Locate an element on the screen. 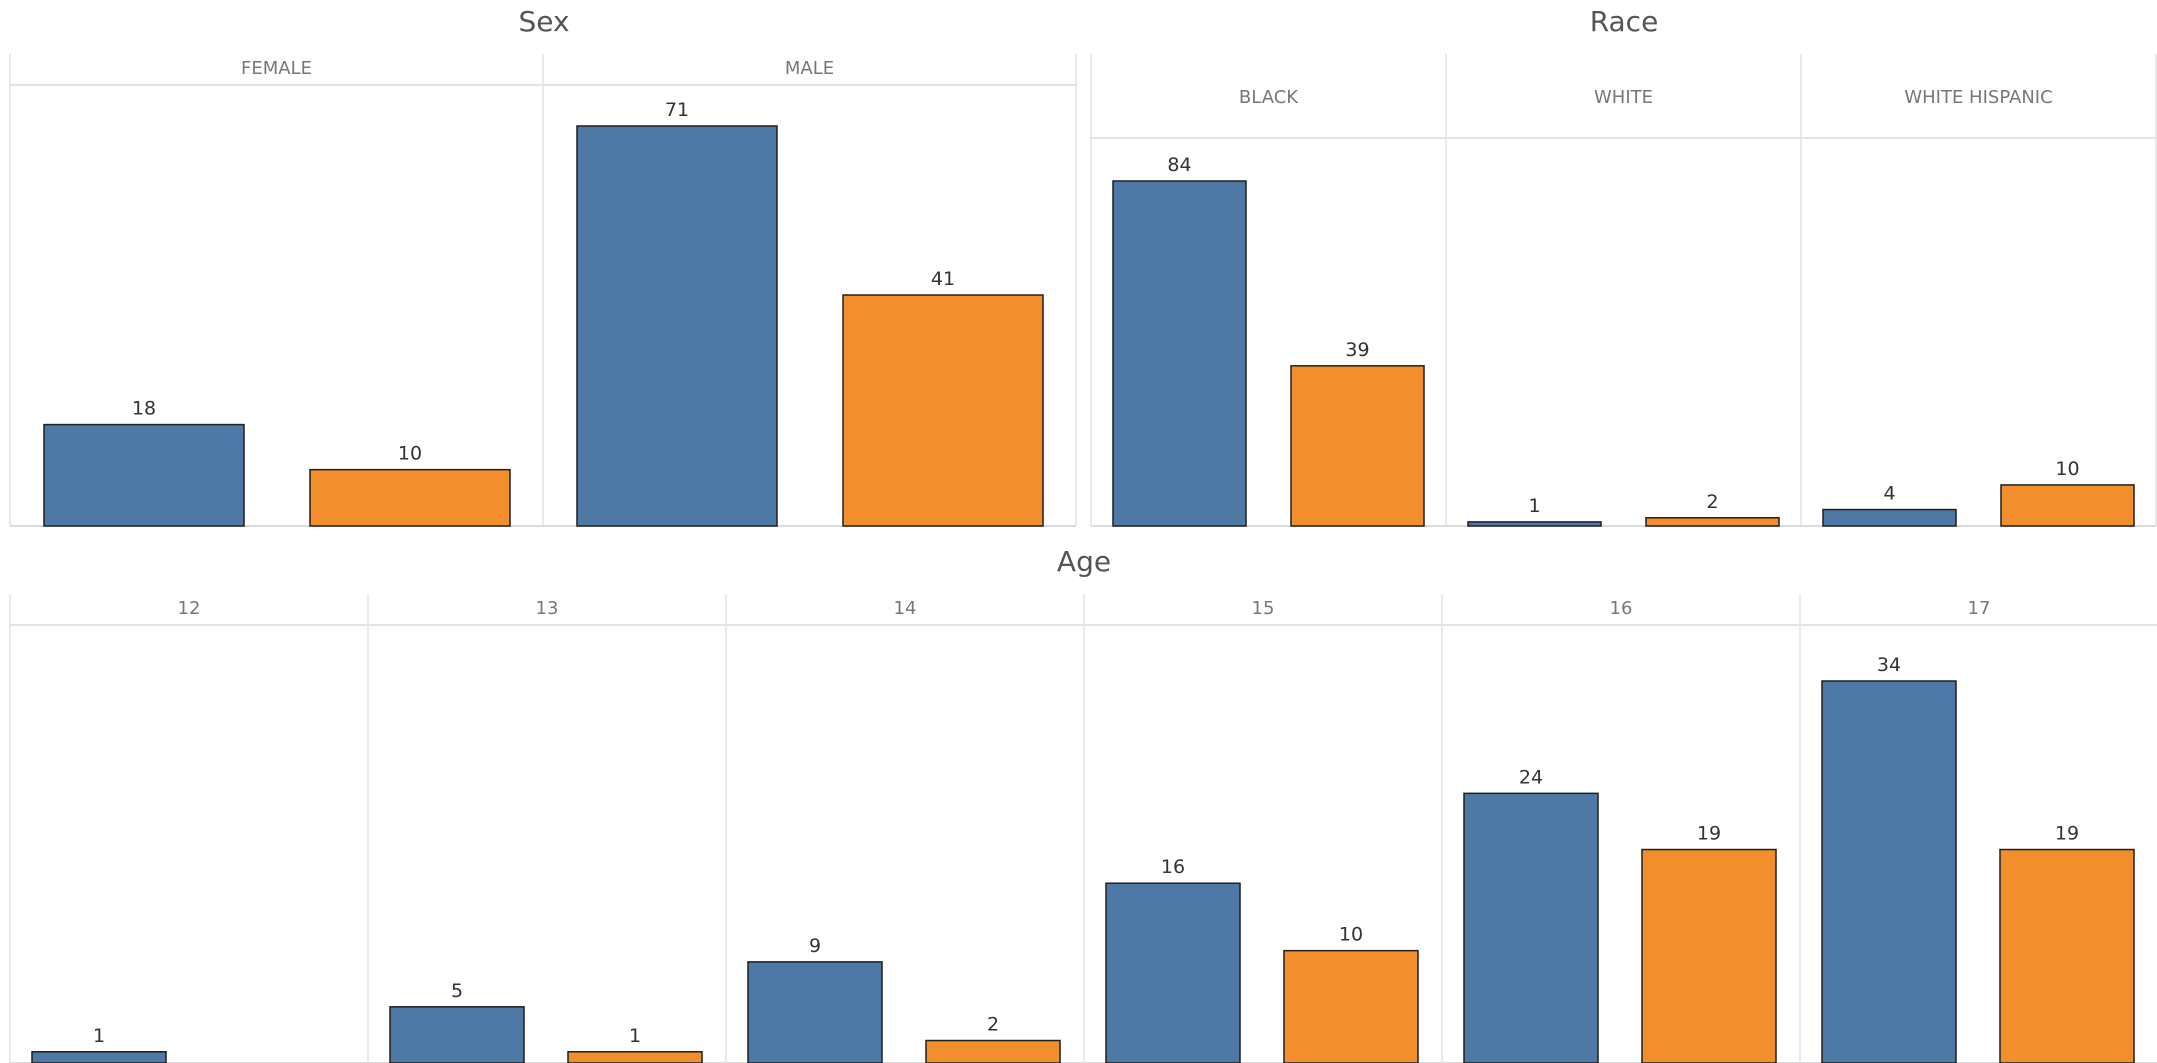 The image size is (2157, 1063). race-data-label: 84 is located at coordinates (1179, 165).